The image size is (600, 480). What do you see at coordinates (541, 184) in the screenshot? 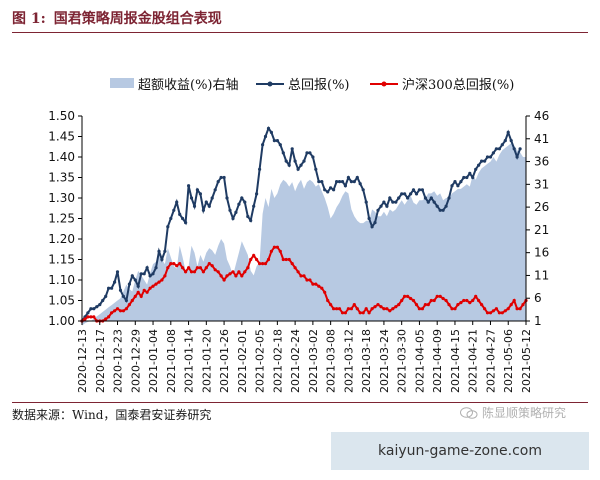
I see `y-right-tick-label: 31` at bounding box center [541, 184].